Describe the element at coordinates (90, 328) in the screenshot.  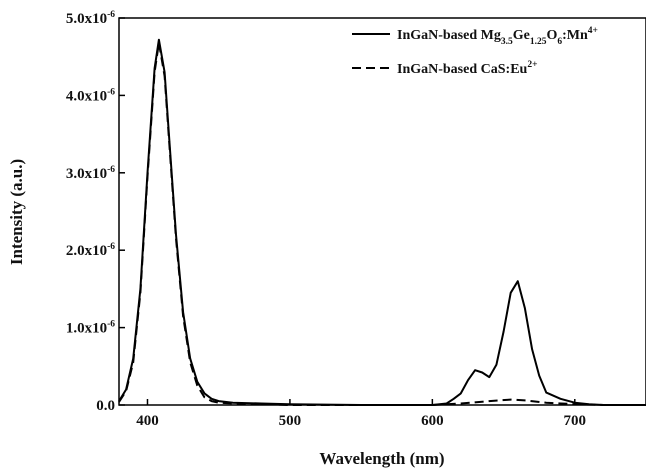
I see `y-tick-label: 1.0x10⁻⁶` at that location.